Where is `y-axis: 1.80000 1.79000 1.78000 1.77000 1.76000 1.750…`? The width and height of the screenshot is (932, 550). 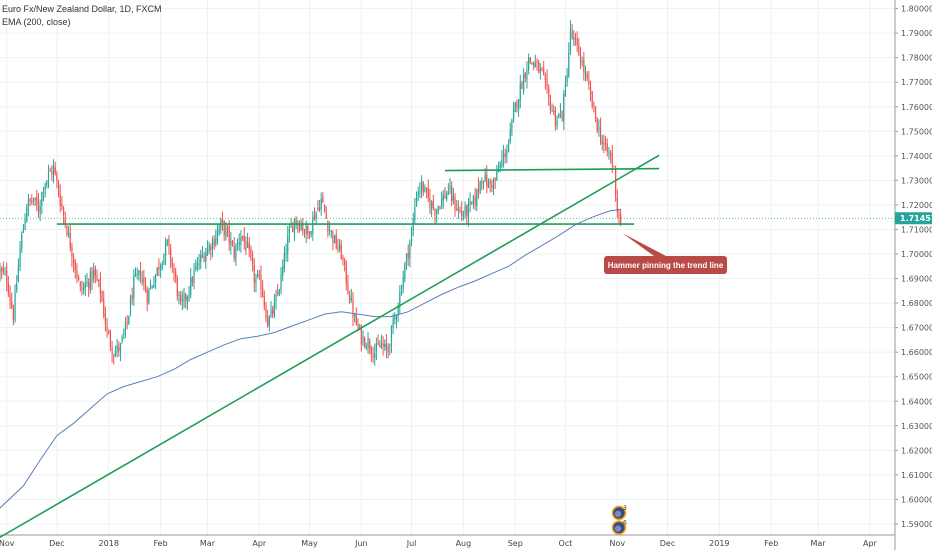 y-axis: 1.80000 1.79000 1.78000 1.77000 1.76000 1.750… is located at coordinates (913, 275).